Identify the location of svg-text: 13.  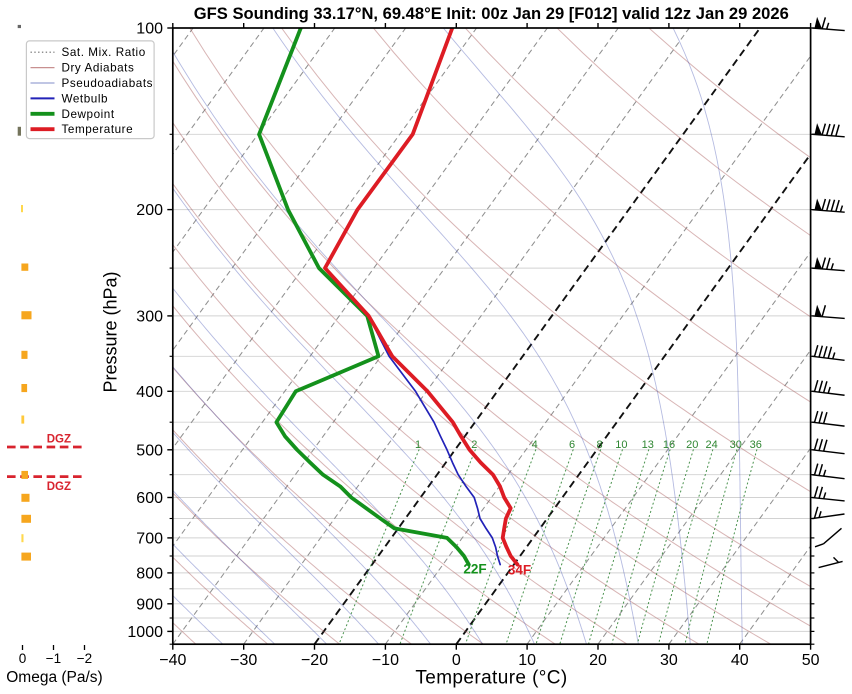
(648, 445).